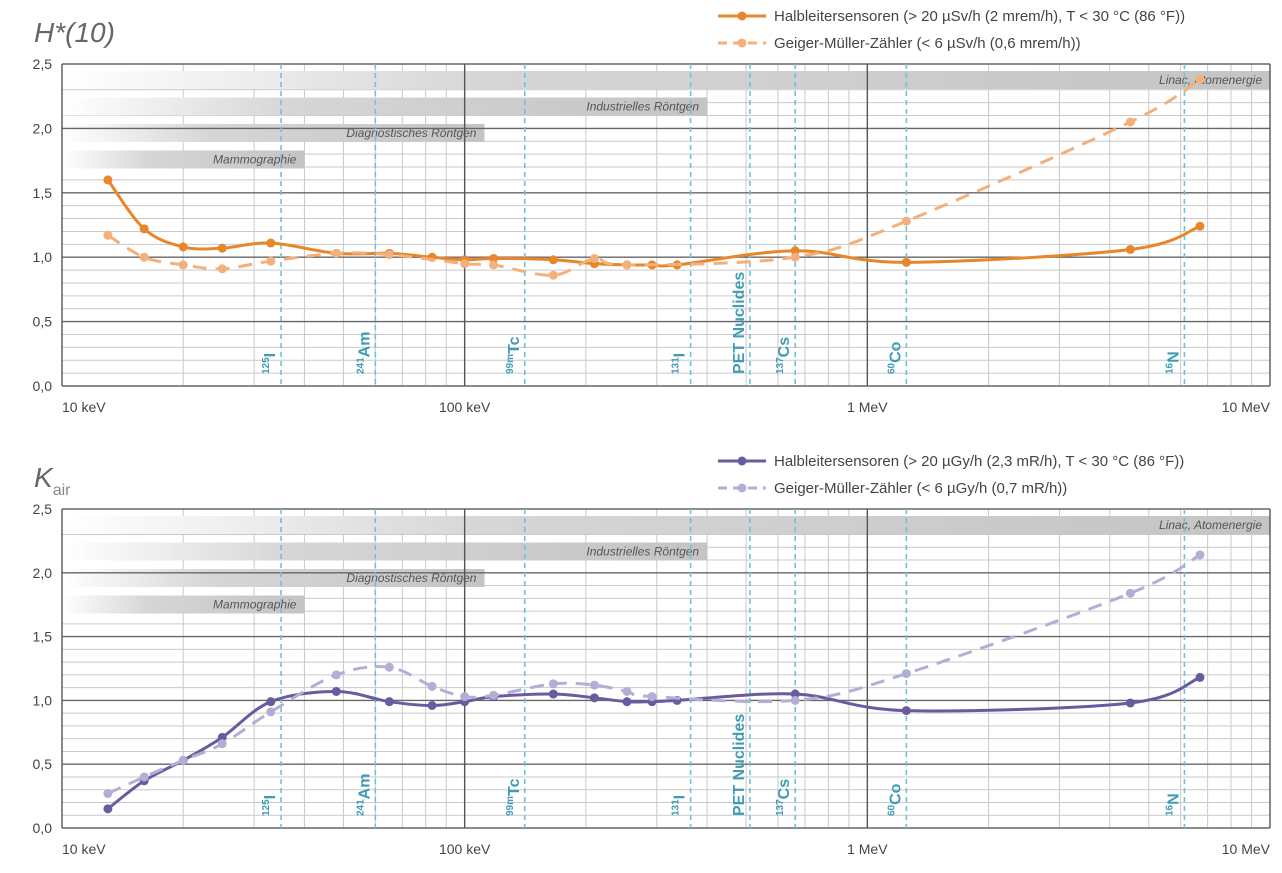 This screenshot has height=873, width=1282. What do you see at coordinates (43, 637) in the screenshot?
I see `y-tick-label: 1,5` at bounding box center [43, 637].